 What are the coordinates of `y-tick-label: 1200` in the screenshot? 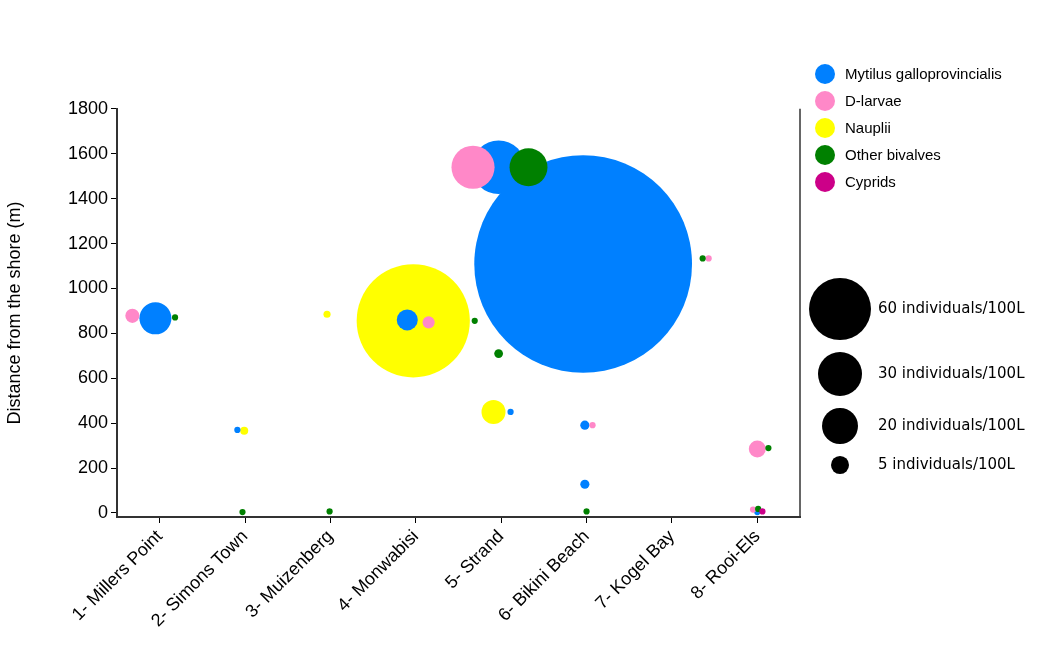 It's located at (87, 242).